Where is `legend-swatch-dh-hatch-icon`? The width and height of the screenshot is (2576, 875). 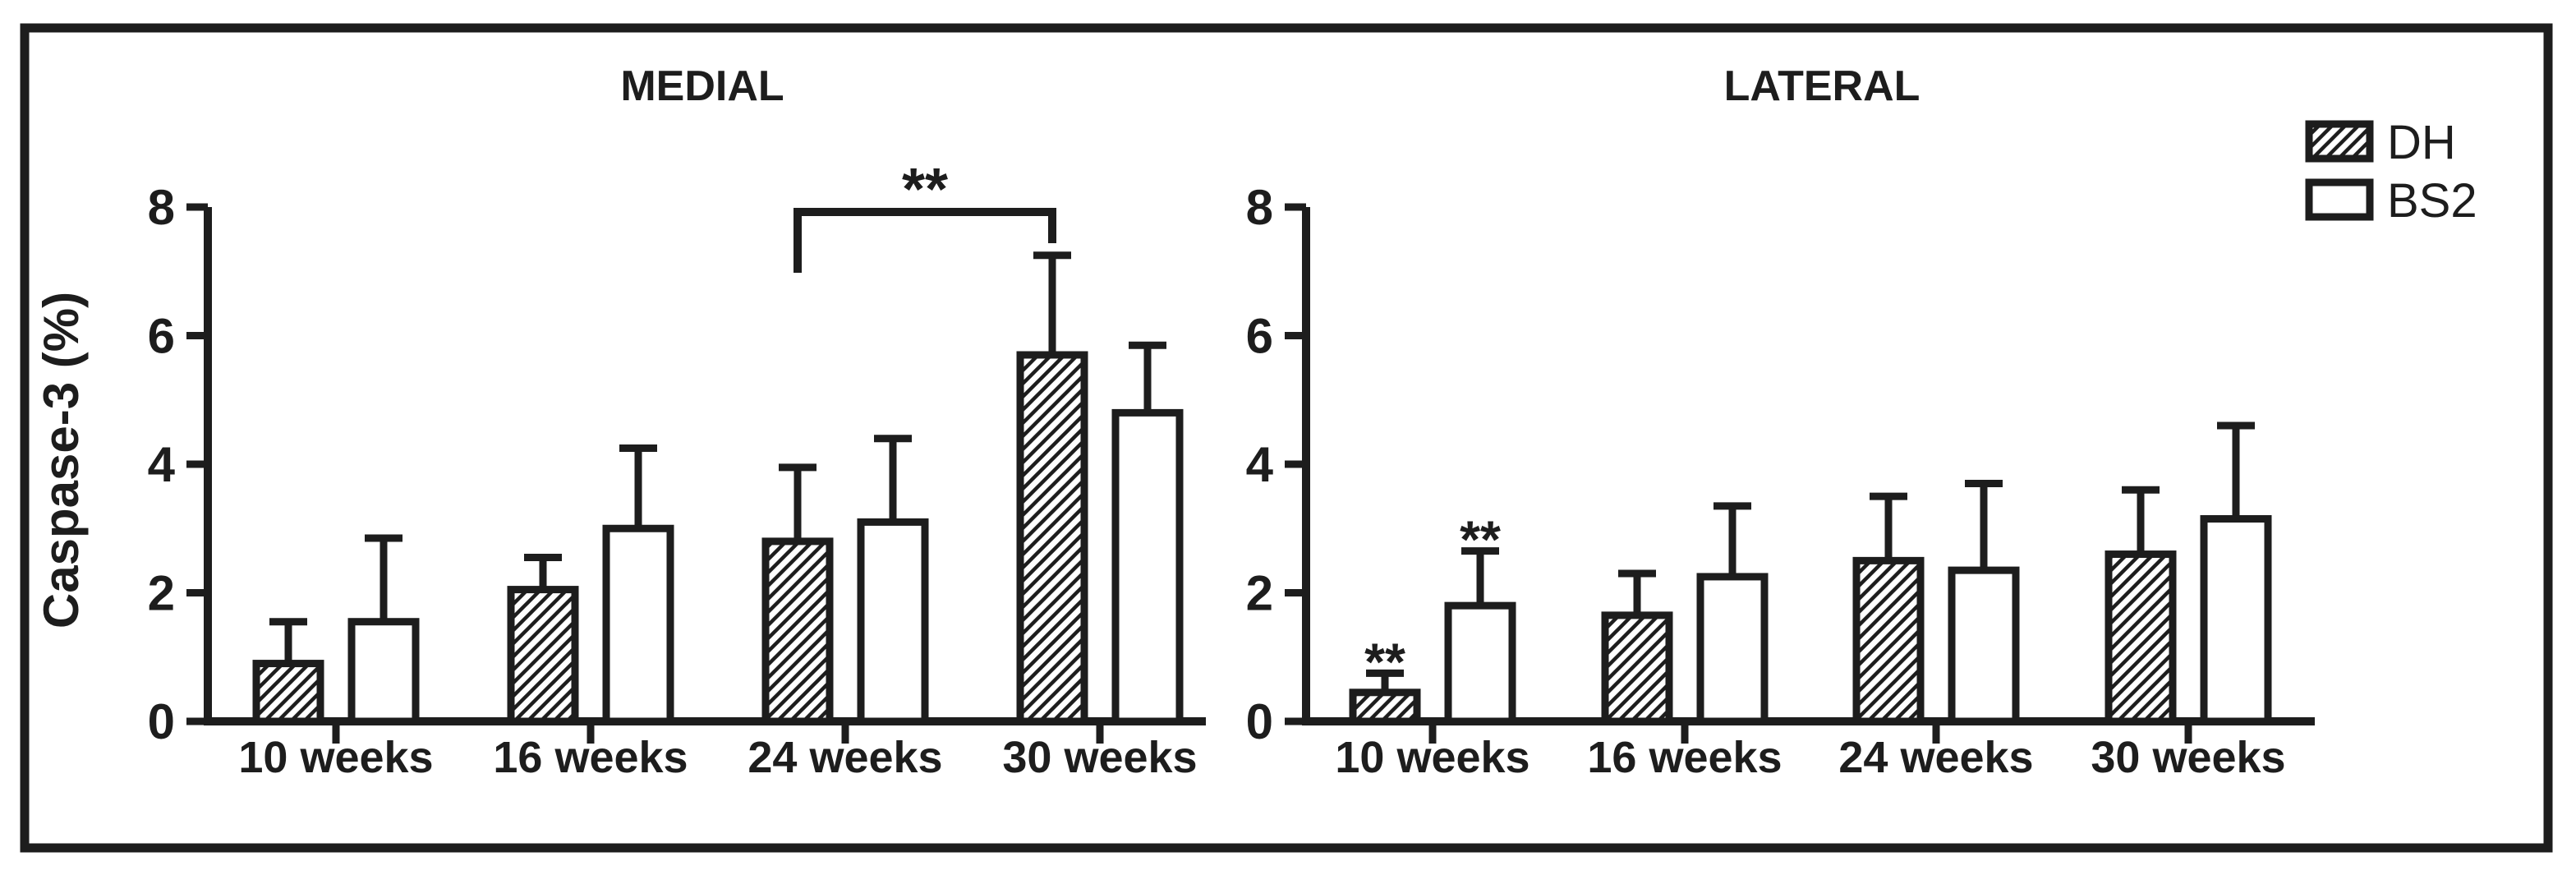
legend-swatch-dh-hatch-icon is located at coordinates (2339, 141).